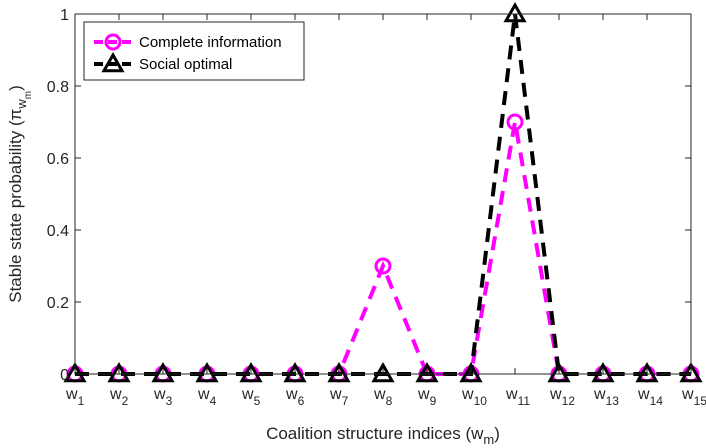 This screenshot has height=448, width=706. I want to click on x-tick-subscript: 7, so click(345, 401).